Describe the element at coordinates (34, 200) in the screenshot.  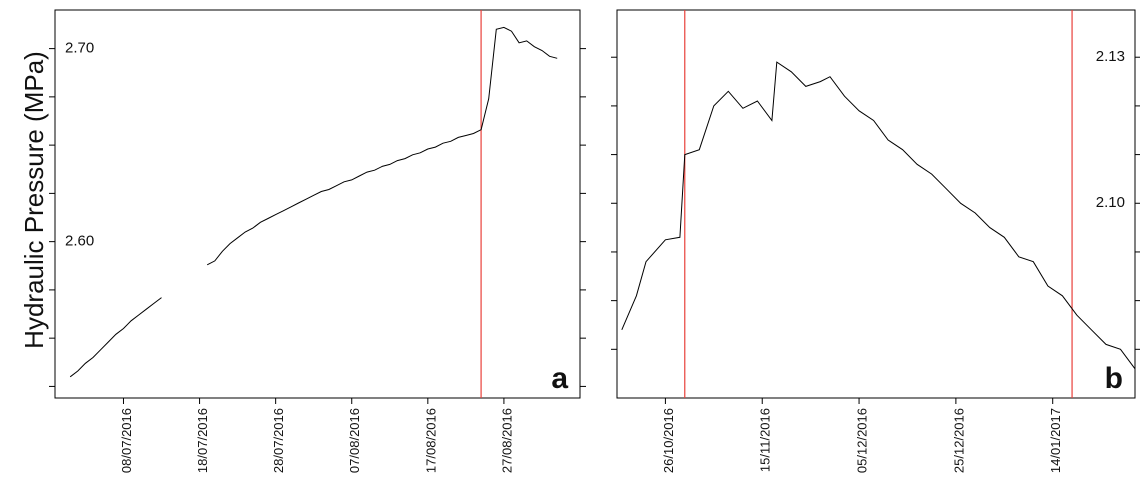
I see `y-axis-title: Hydraulic Pressure (MPa)` at that location.